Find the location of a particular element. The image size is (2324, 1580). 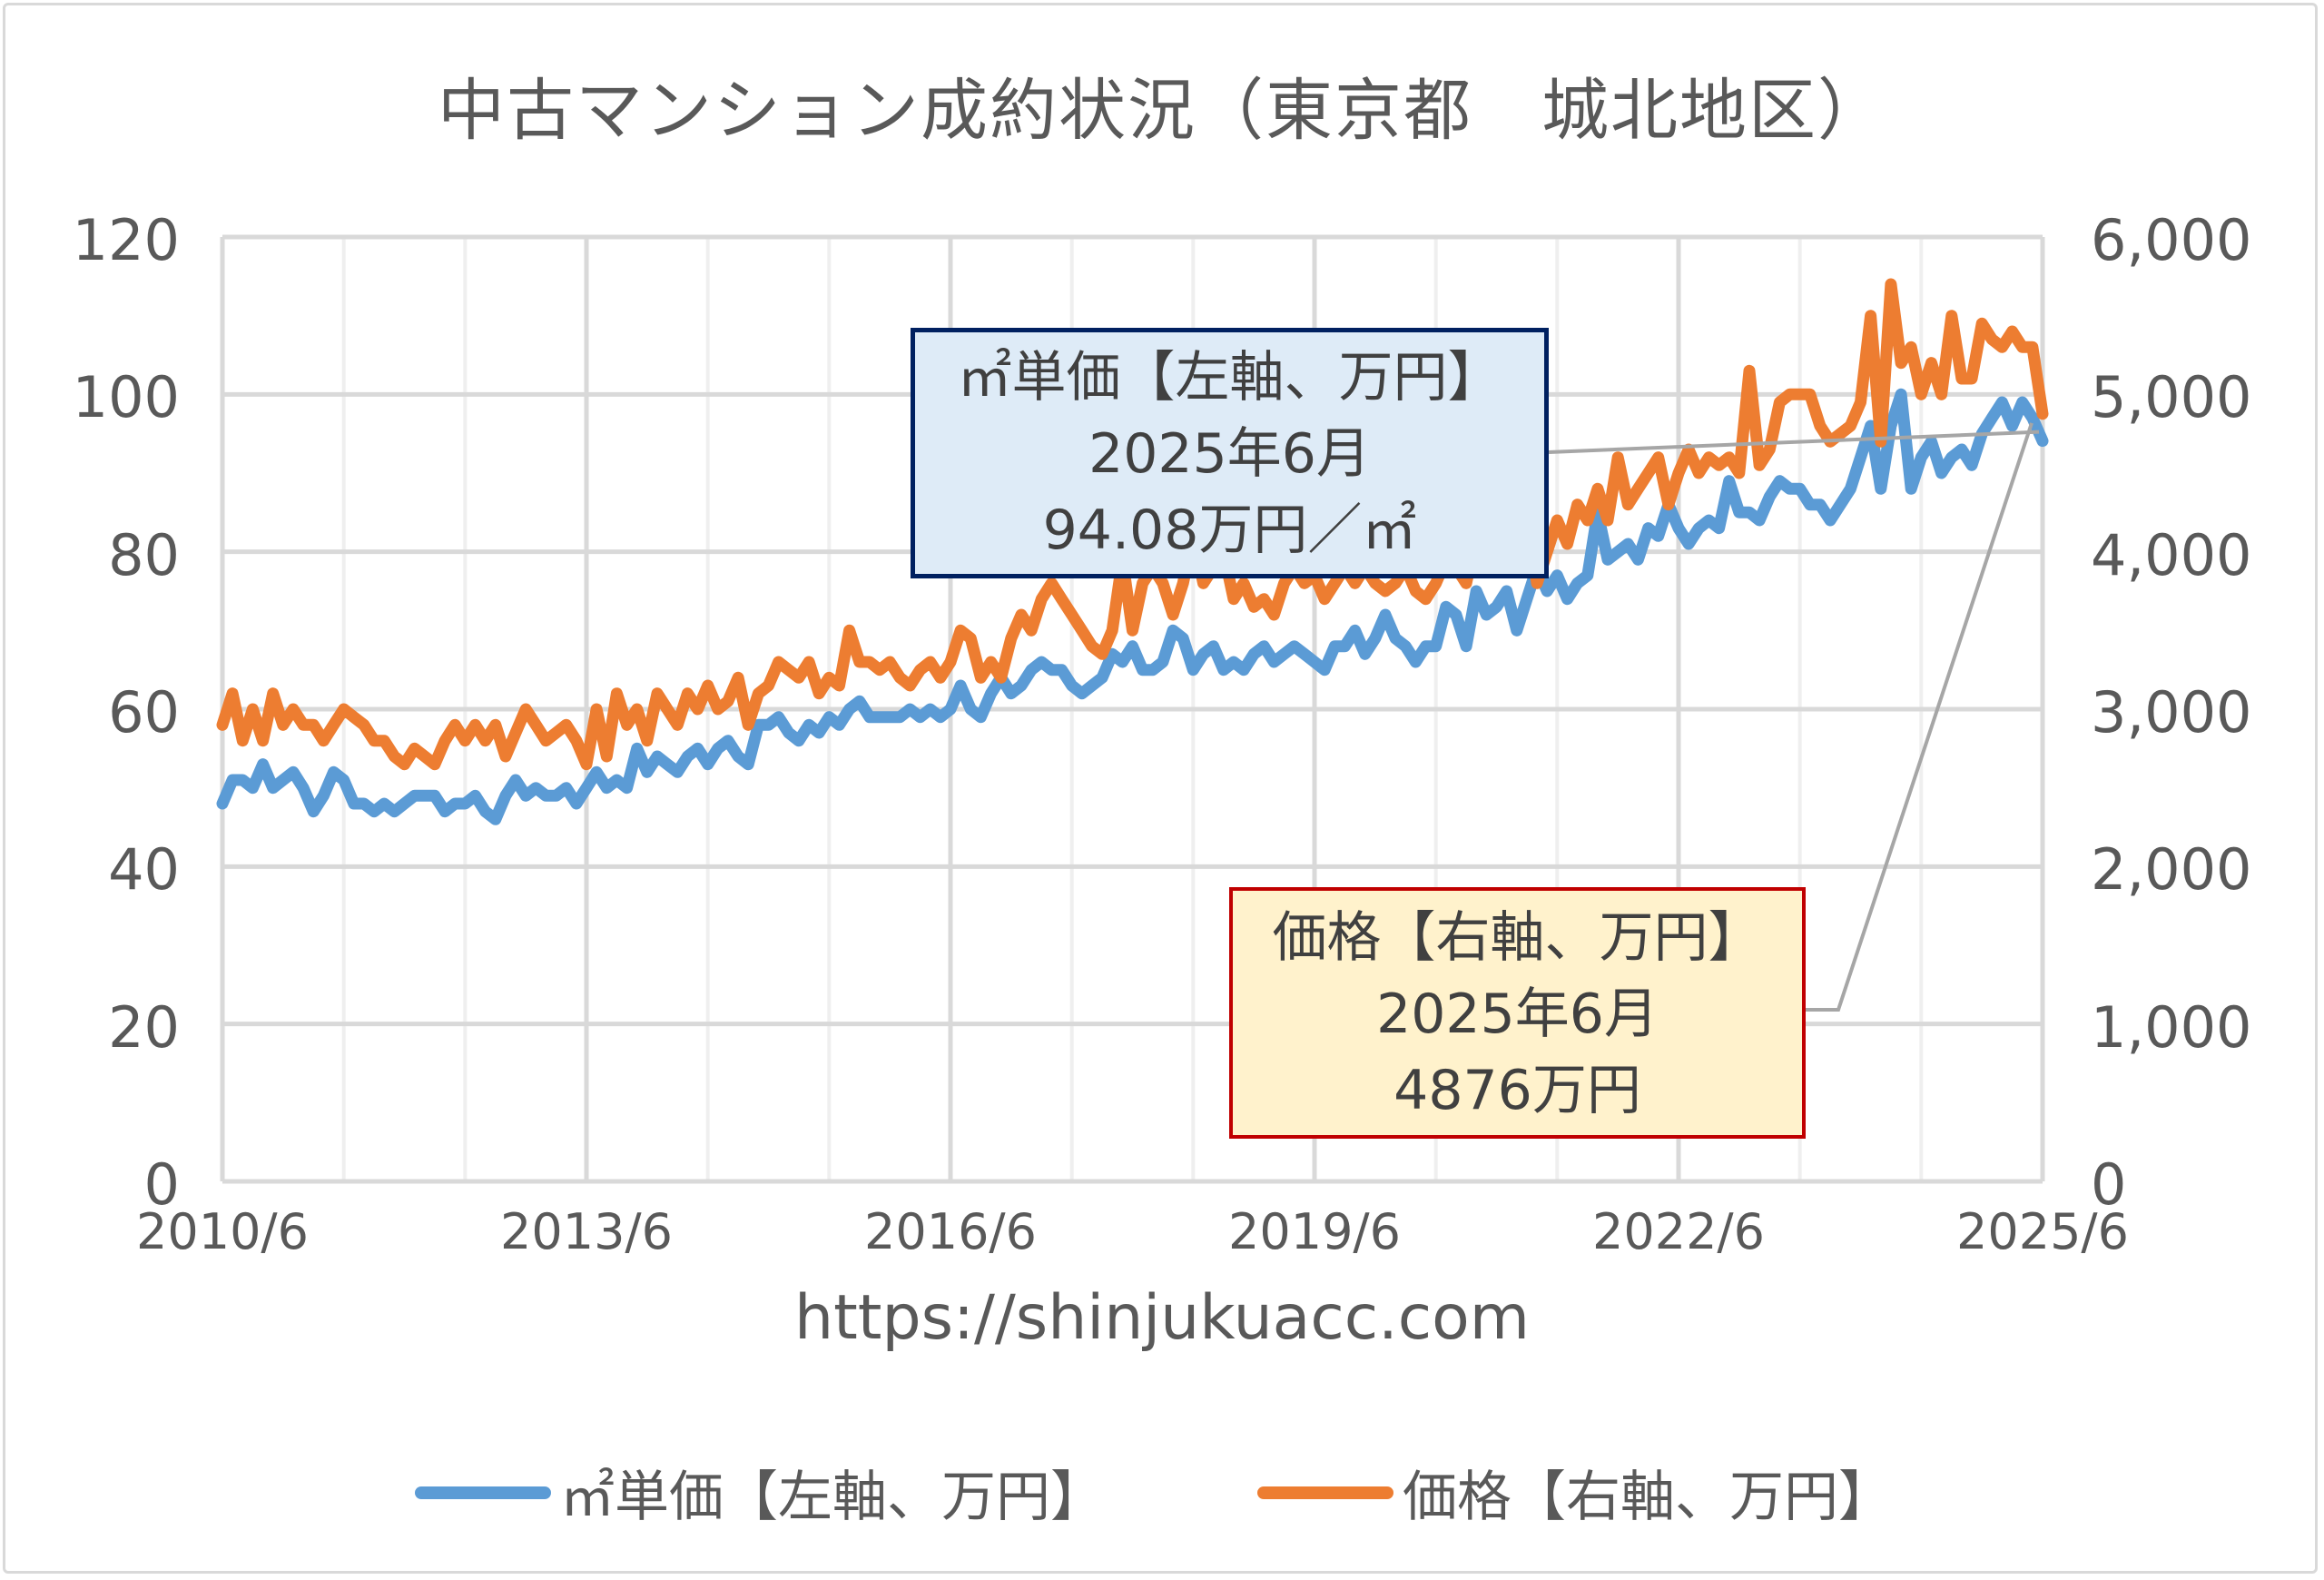

callout-value: 4876万円 is located at coordinates (1517, 1091).